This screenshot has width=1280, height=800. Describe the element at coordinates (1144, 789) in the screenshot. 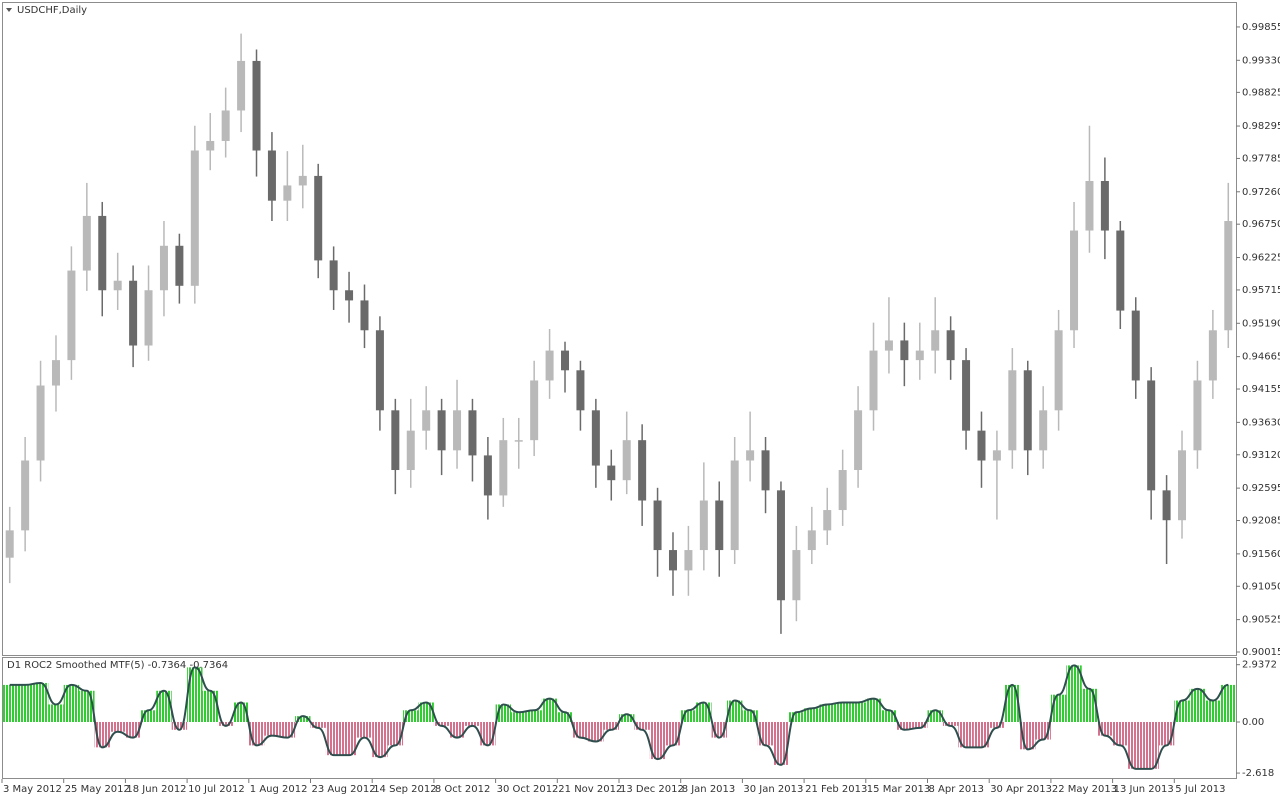

I see `x-tick-label: 13 Jun 2013` at that location.